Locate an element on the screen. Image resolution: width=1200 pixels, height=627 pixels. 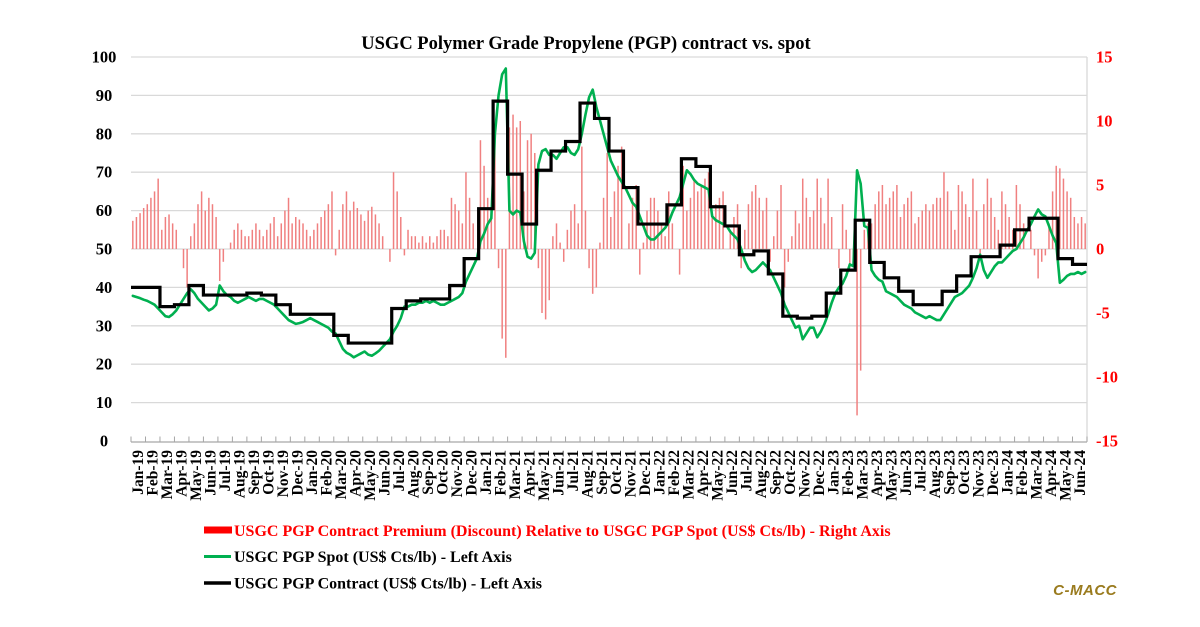
x-axis-month-label: Feb-19 is located at coordinates (153, 473).